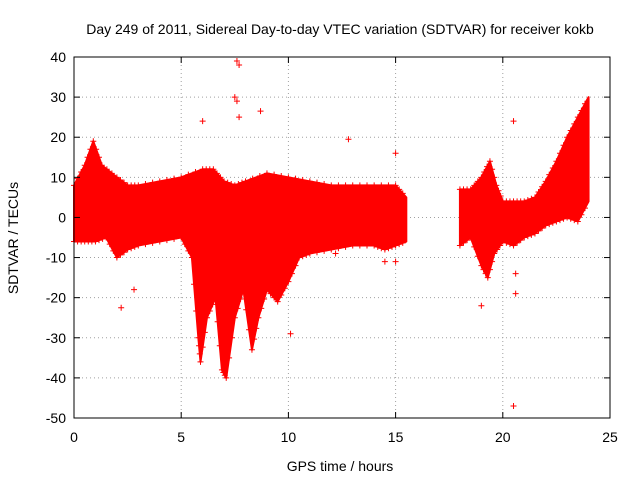 The image size is (640, 480). What do you see at coordinates (58, 57) in the screenshot?
I see `y-tick-label: 40` at bounding box center [58, 57].